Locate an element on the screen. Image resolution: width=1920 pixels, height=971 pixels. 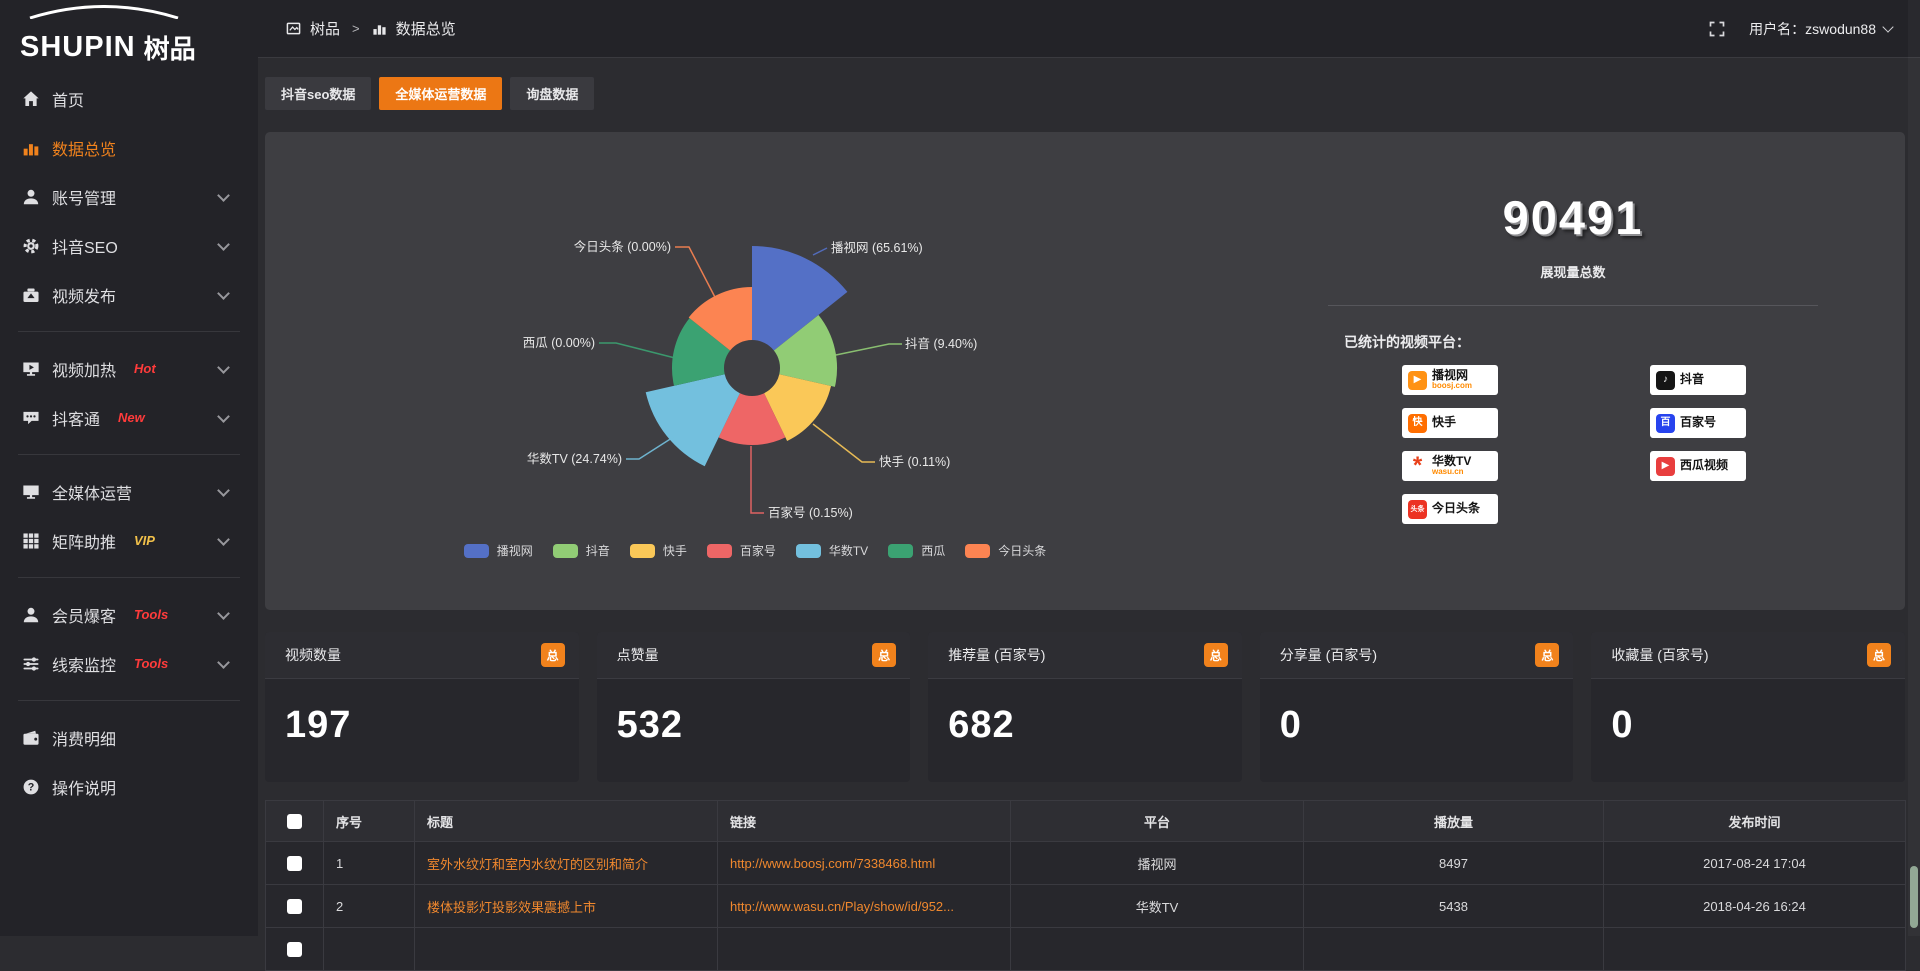
fullscreen-icon is located at coordinates (1717, 29).